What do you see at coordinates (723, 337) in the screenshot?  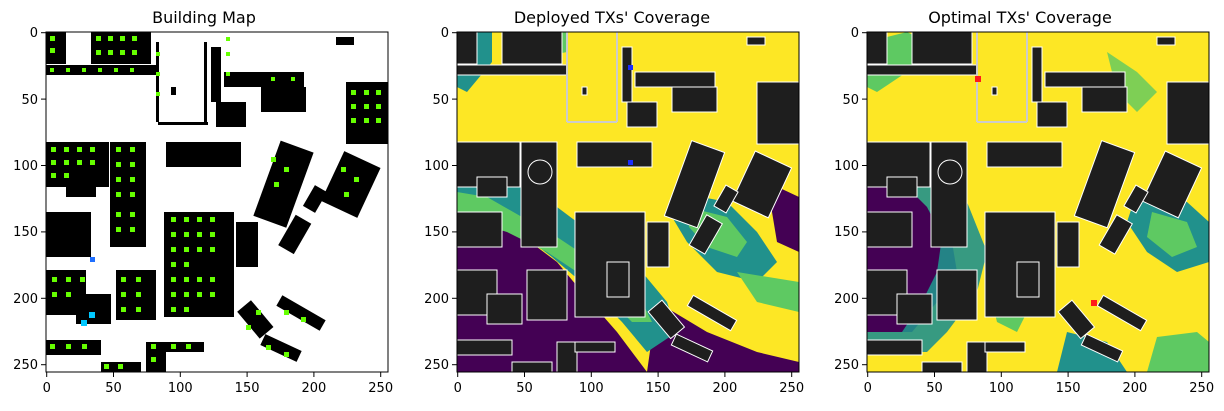 I see `coverage-low` at bounding box center [723, 337].